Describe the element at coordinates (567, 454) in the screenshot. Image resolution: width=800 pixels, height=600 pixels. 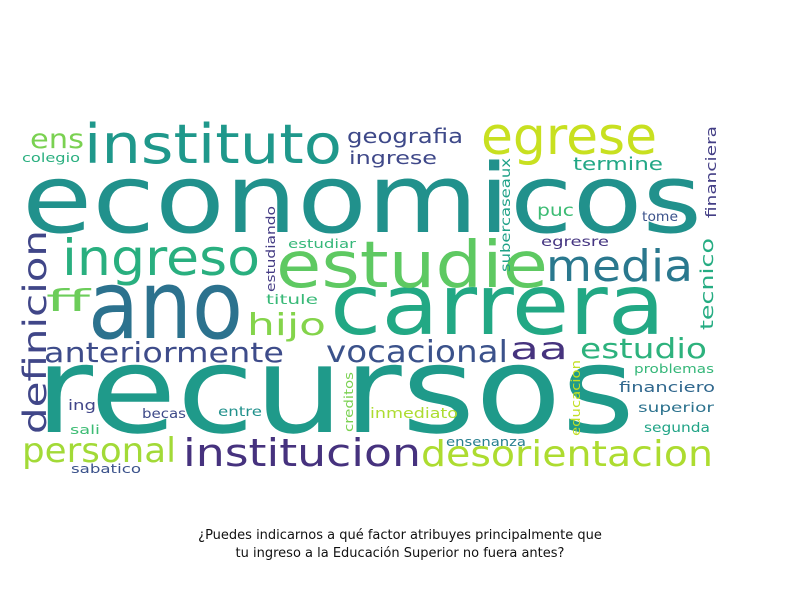
I see `word-desorientacion: desorientacion` at that location.